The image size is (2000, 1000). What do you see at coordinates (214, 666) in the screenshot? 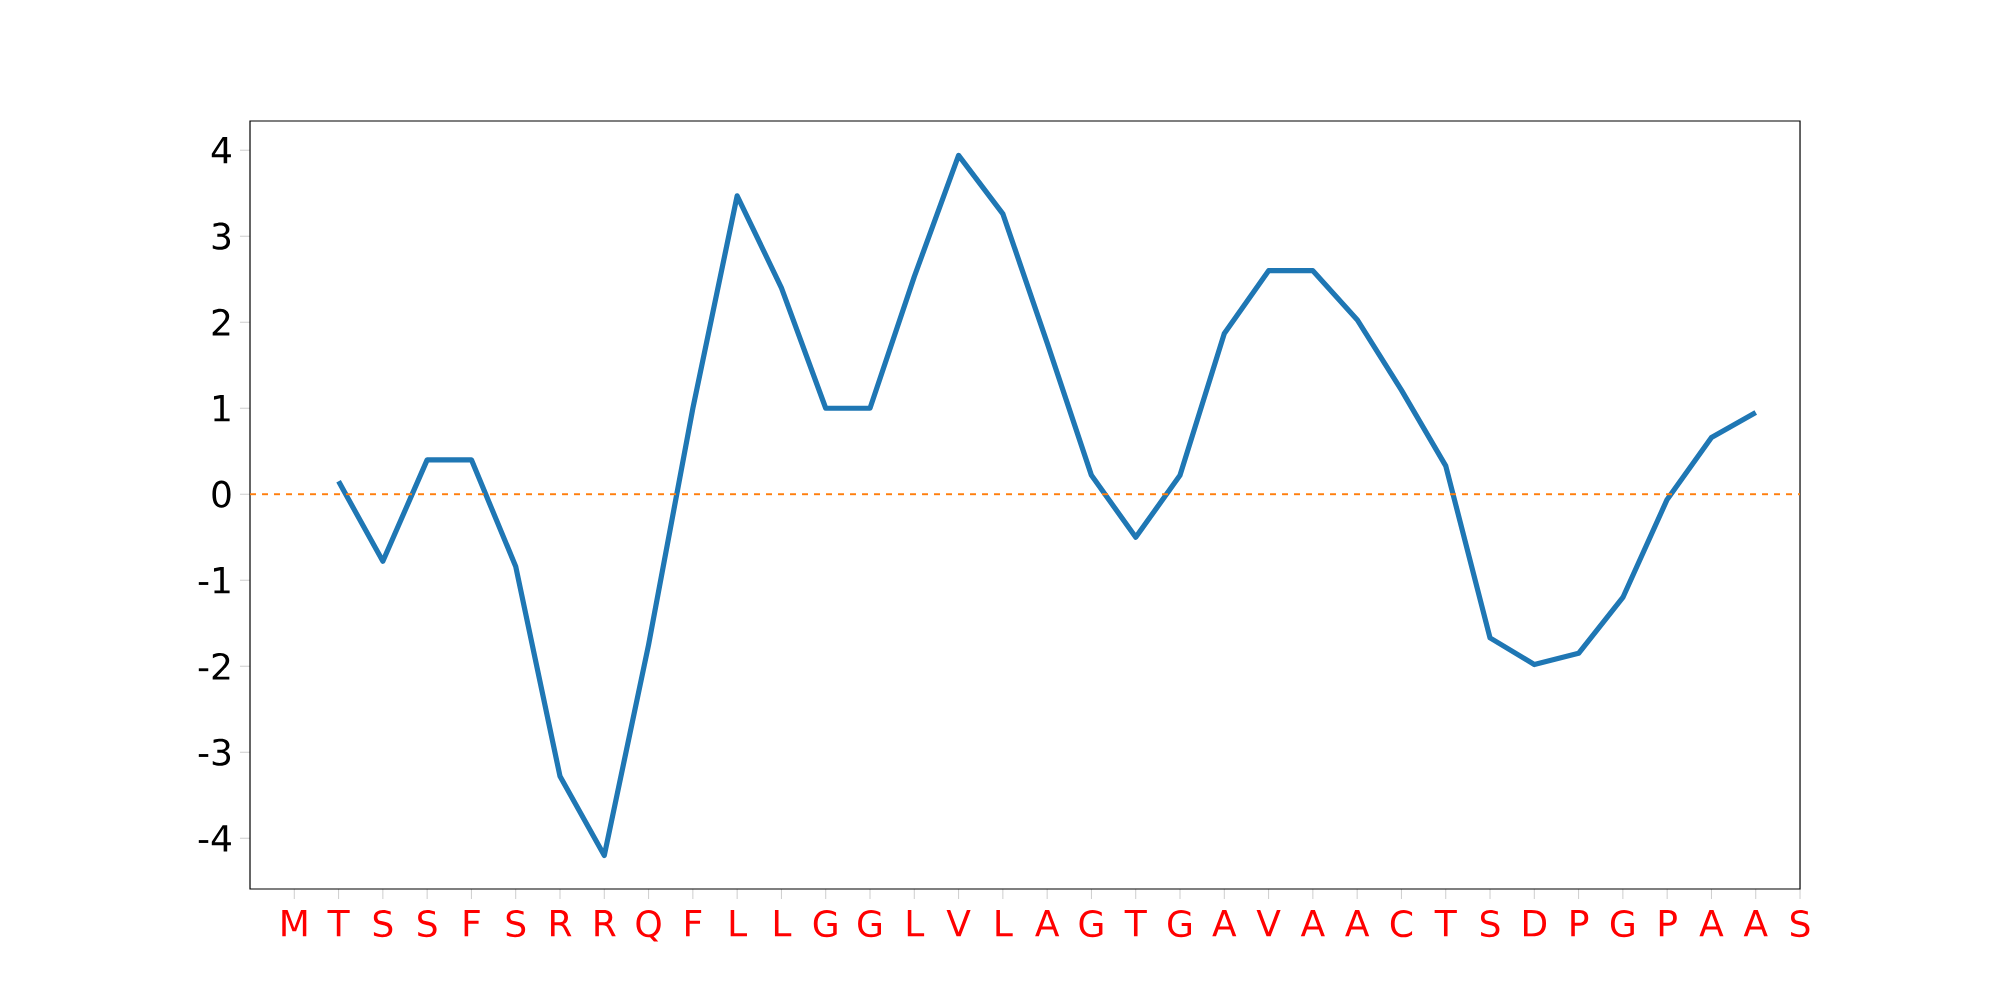
I see `y-tick-label: -2` at bounding box center [214, 666].